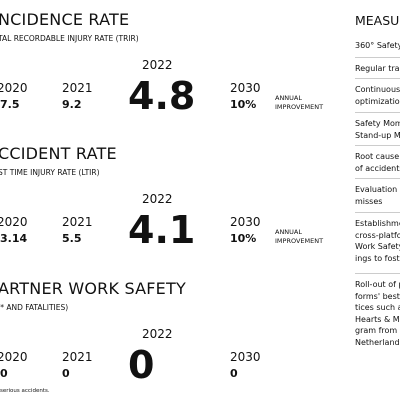 Image resolution: width=400 pixels, height=400 pixels. Describe the element at coordinates (377, 284) in the screenshot. I see `measure-item: Roll-out of p` at that location.